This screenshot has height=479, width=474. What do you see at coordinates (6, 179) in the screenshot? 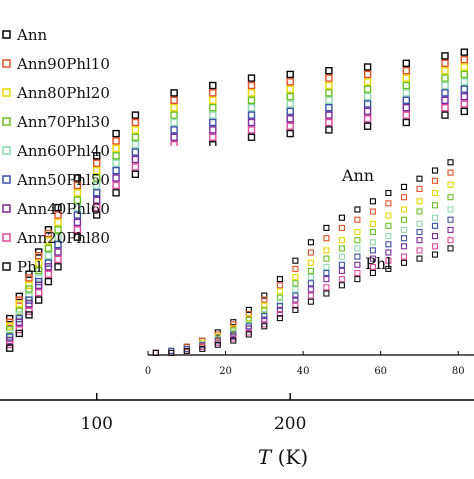
I see `legend-marker-ann50phl50` at bounding box center [6, 179].